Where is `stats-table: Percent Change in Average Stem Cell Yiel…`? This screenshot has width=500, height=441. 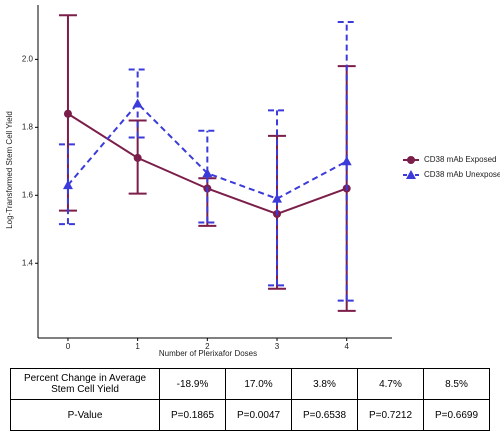 stats-table: Percent Change in Average Stem Cell Yiel… is located at coordinates (250, 399).